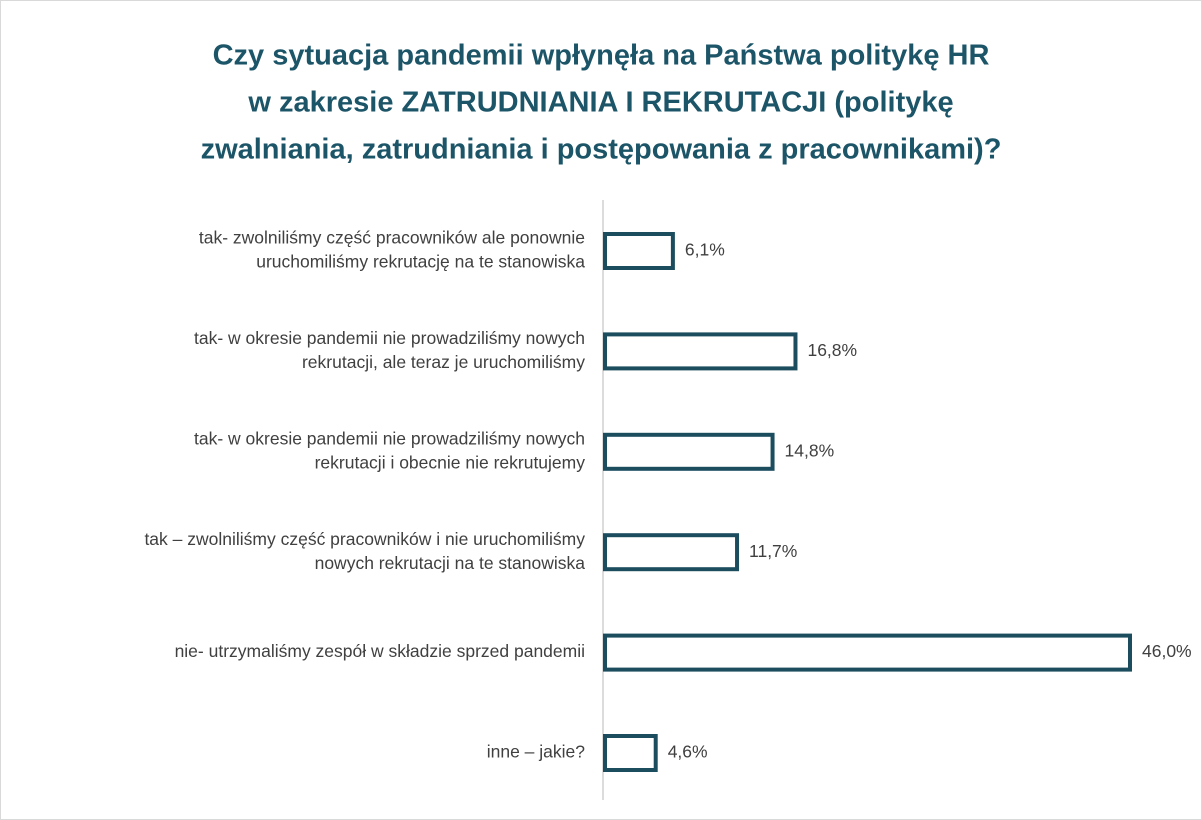 This screenshot has width=1202, height=820. I want to click on value-label: 11,7%, so click(773, 551).